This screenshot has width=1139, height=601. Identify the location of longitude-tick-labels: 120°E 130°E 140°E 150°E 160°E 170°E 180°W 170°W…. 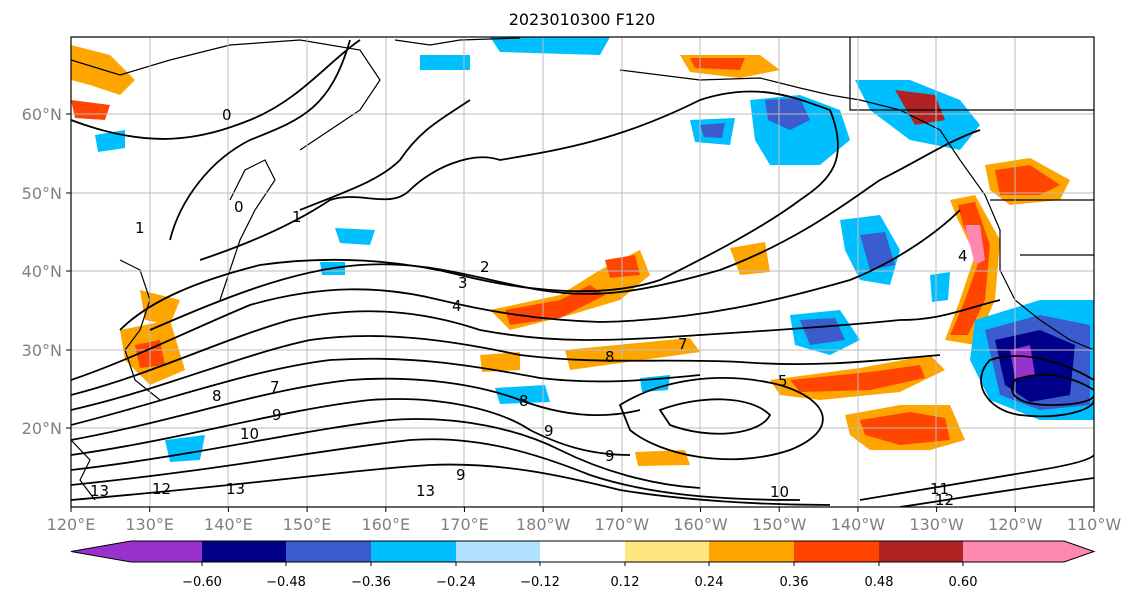
(584, 520).